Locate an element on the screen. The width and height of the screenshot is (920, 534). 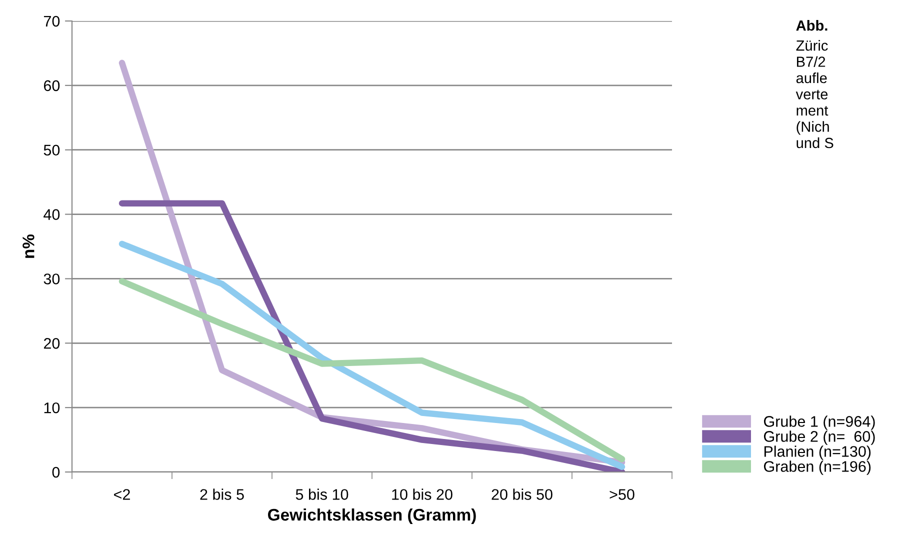
legend-label: Grube 2 (n= 60) is located at coordinates (819, 437).